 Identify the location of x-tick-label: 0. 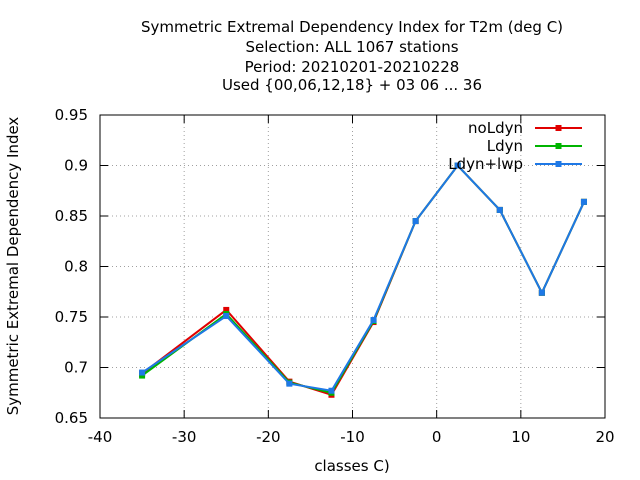
(437, 437).